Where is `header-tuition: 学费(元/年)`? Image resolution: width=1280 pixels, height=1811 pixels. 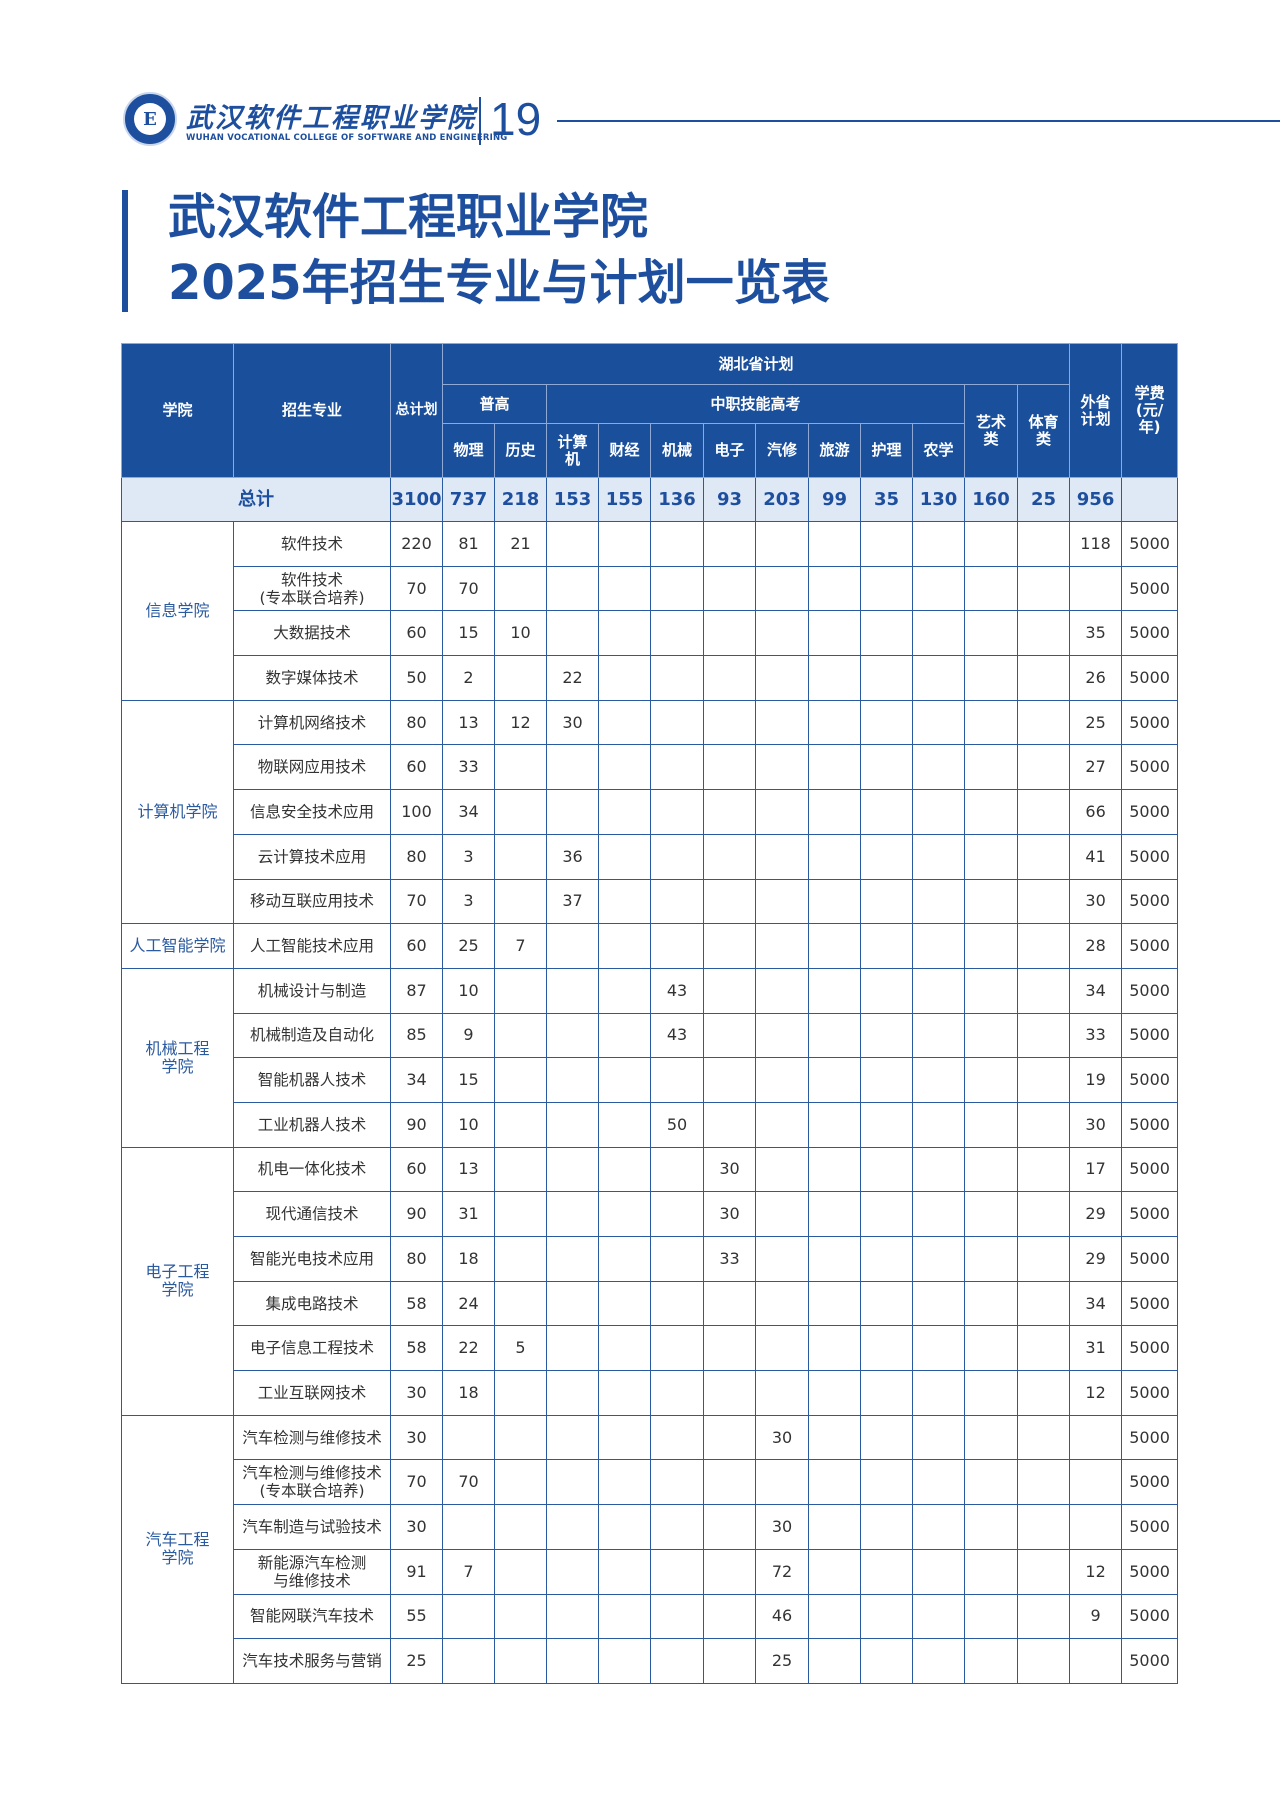 header-tuition: 学费(元/年) is located at coordinates (1150, 410).